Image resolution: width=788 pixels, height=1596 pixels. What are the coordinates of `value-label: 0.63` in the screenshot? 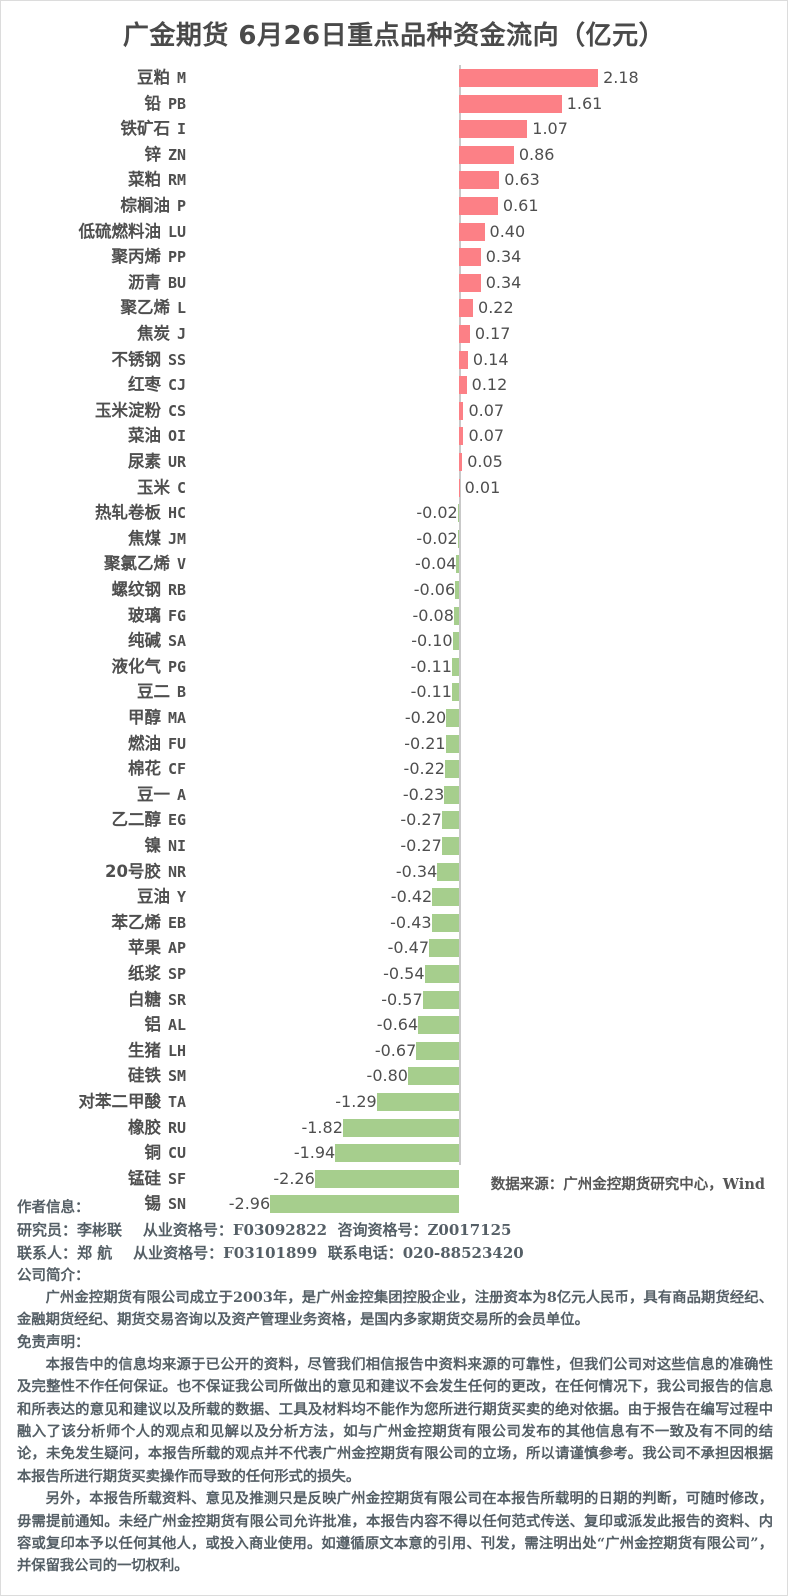 It's located at (522, 180).